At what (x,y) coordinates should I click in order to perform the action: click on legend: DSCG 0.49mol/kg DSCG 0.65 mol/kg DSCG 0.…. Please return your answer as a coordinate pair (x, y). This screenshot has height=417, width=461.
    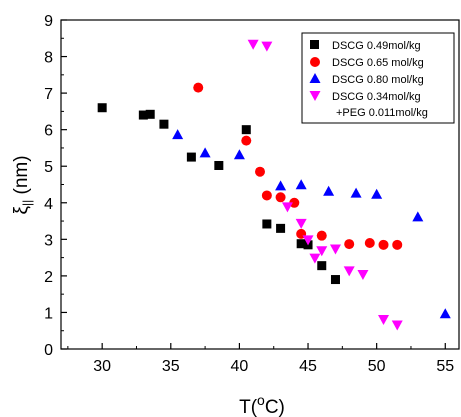
    Looking at the image, I should click on (378, 78).